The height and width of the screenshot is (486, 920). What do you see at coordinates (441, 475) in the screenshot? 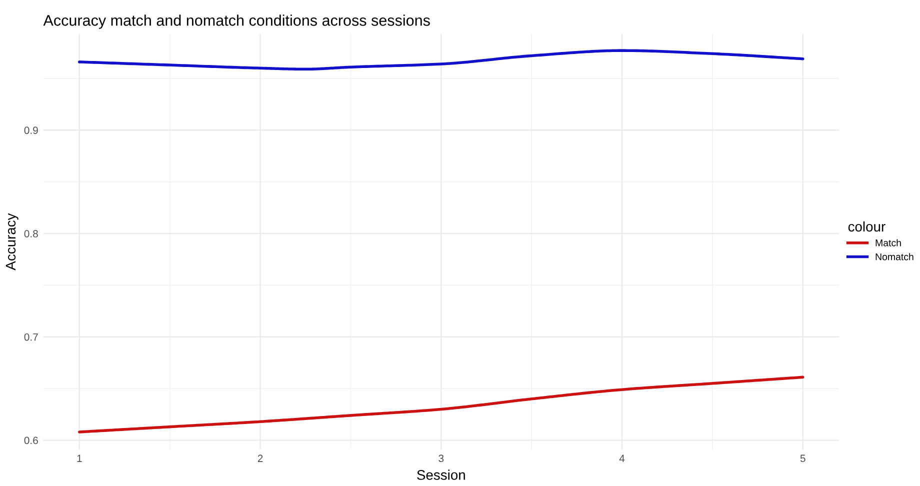
I see `x-axis-title: Session` at bounding box center [441, 475].